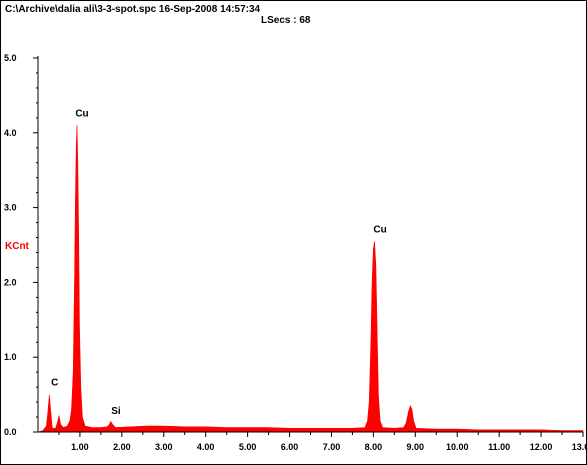 The height and width of the screenshot is (465, 587). Describe the element at coordinates (541, 447) in the screenshot. I see `x-tick-label: 12.00` at that location.